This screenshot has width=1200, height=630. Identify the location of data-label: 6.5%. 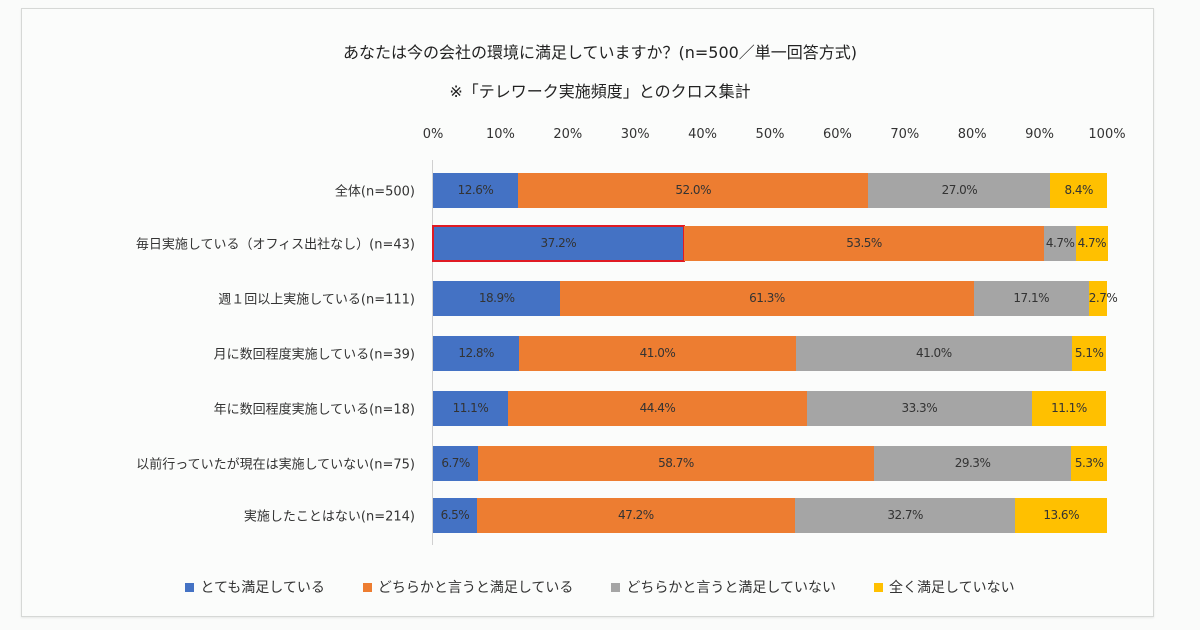
(455, 515).